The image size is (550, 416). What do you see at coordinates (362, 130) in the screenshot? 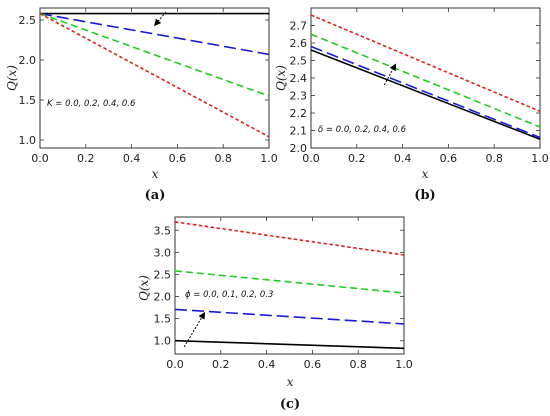
I see `parameter-annotation: δ = 0.0, 0.2, 0.4, 0.6` at bounding box center [362, 130].